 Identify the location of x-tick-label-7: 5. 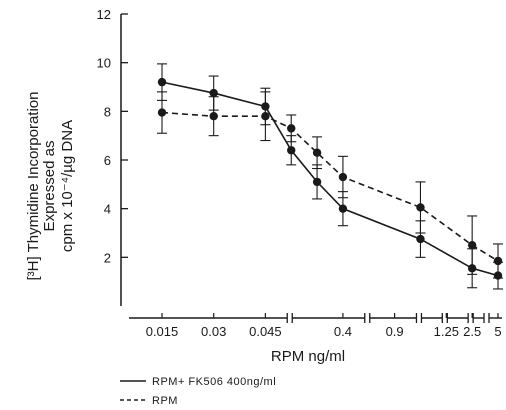
(497, 331).